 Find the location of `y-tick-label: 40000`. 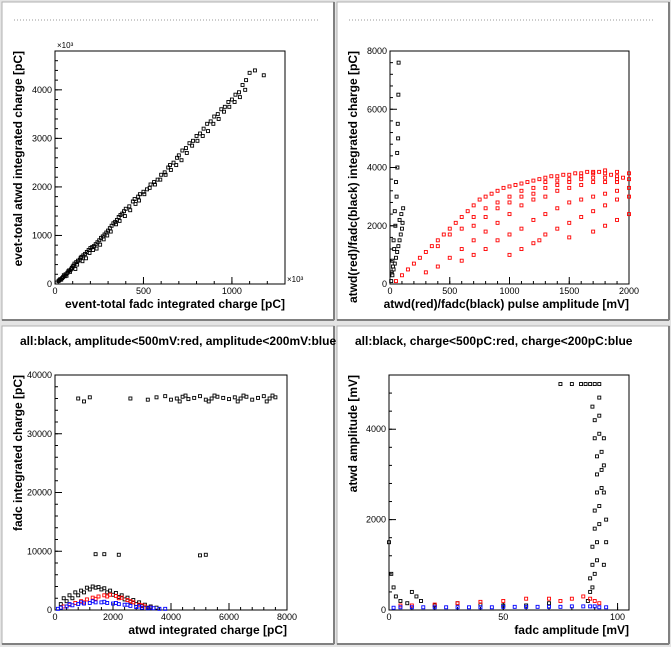

y-tick-label: 40000 is located at coordinates (39, 375).